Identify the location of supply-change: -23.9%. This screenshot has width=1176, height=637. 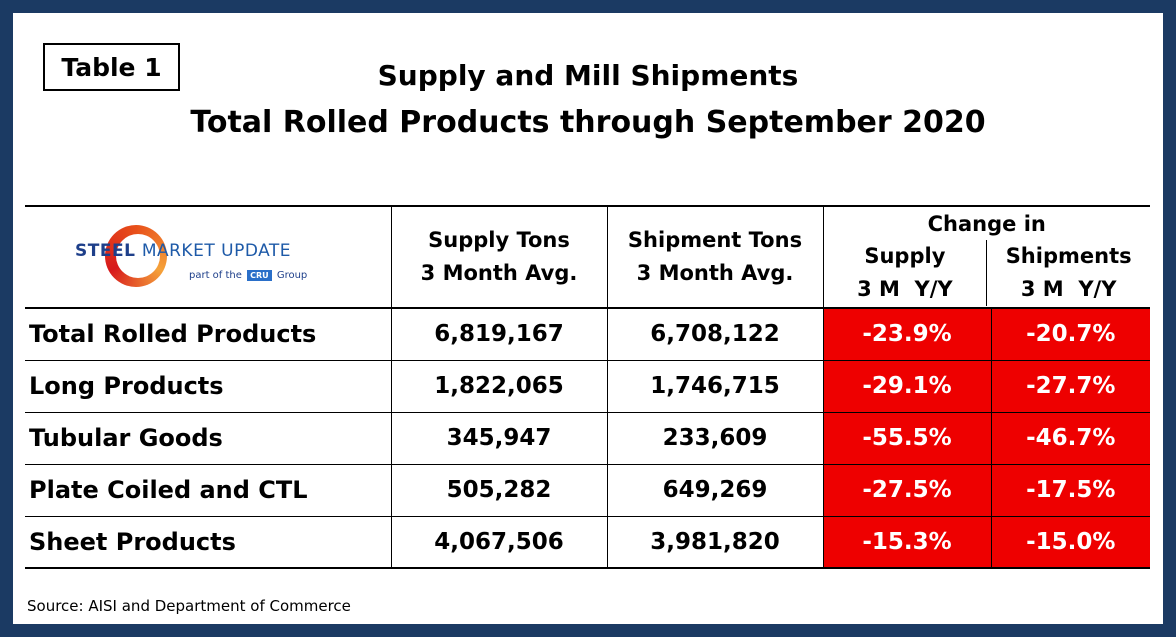
(907, 334).